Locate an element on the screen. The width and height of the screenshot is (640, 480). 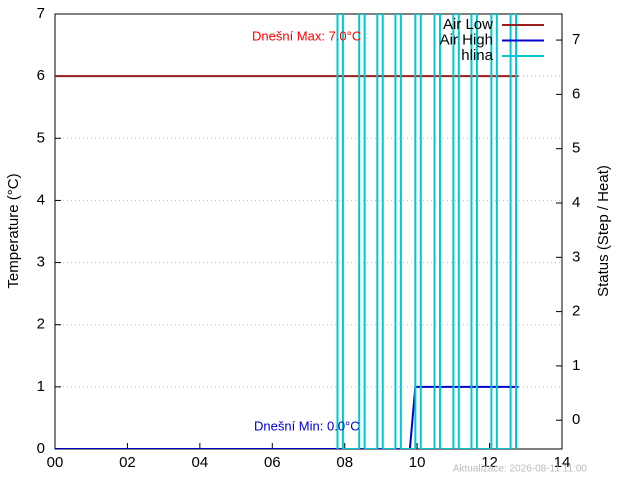
y2-tick-label: 6 is located at coordinates (576, 93).